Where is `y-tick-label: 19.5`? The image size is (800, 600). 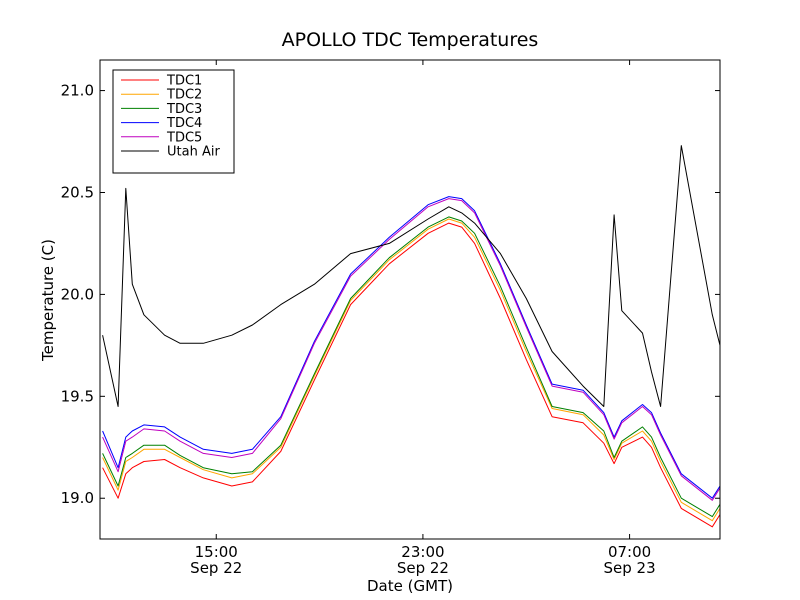
y-tick-label: 19.5 is located at coordinates (77, 396).